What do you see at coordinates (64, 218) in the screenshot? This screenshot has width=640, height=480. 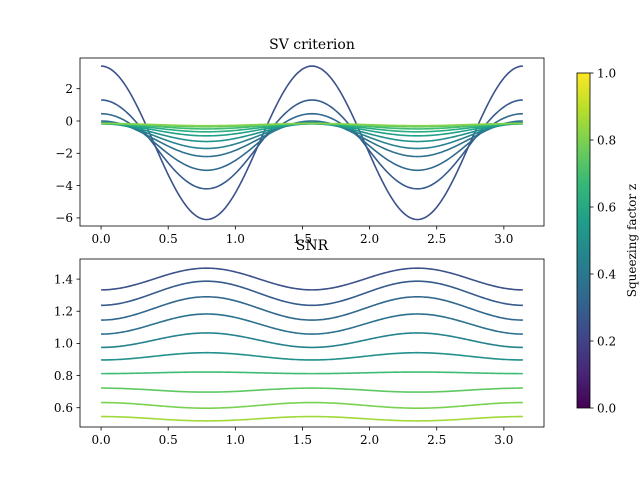 I see `y-tick-label: −6` at bounding box center [64, 218].